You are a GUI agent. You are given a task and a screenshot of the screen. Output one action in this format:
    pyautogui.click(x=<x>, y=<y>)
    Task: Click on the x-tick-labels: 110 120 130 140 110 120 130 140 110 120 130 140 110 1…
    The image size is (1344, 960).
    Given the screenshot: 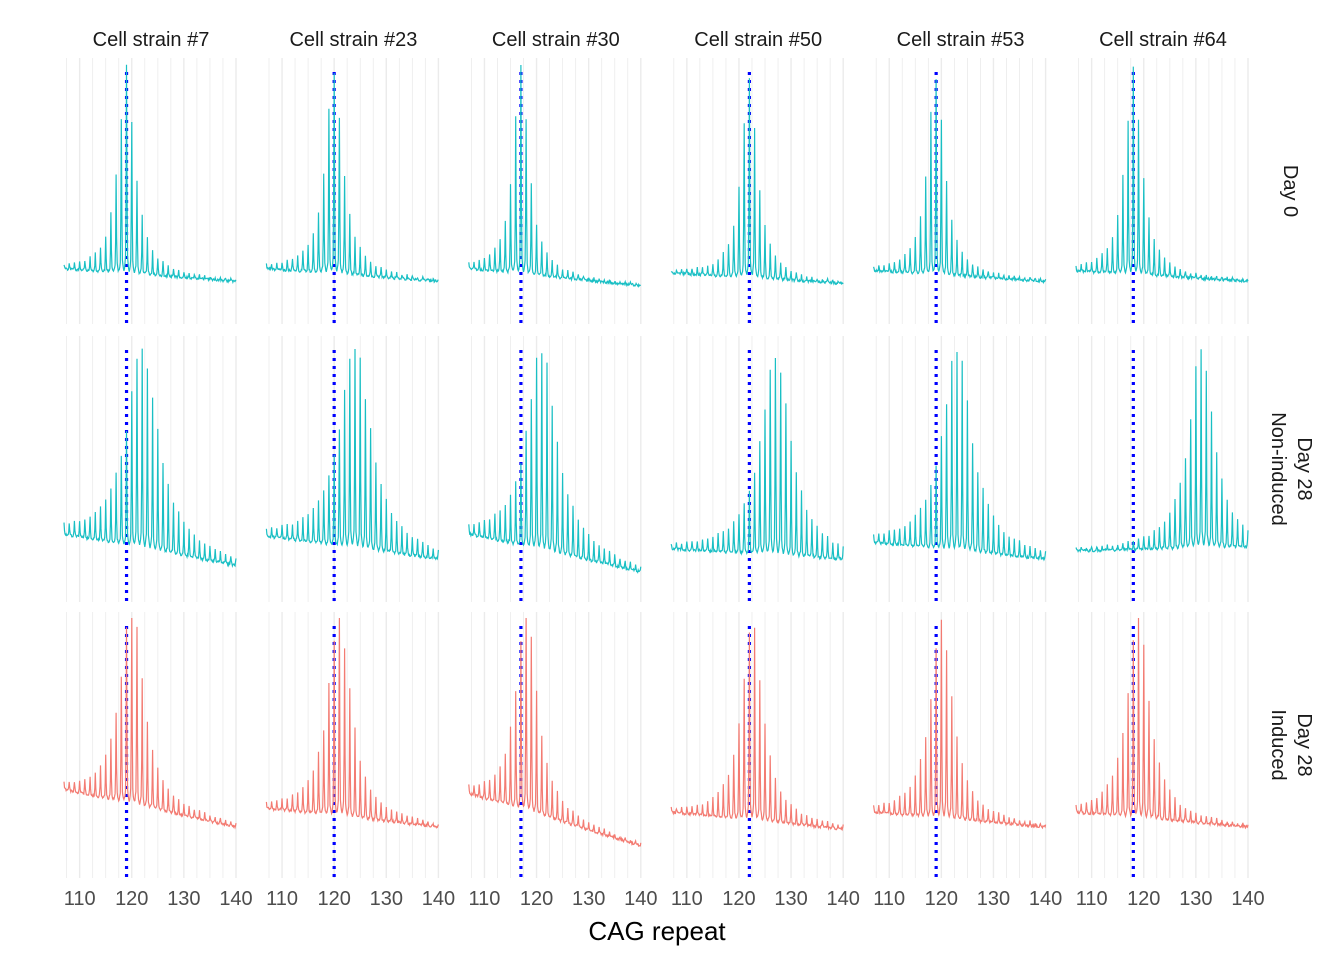 What is the action you would take?
    pyautogui.click(x=664, y=899)
    